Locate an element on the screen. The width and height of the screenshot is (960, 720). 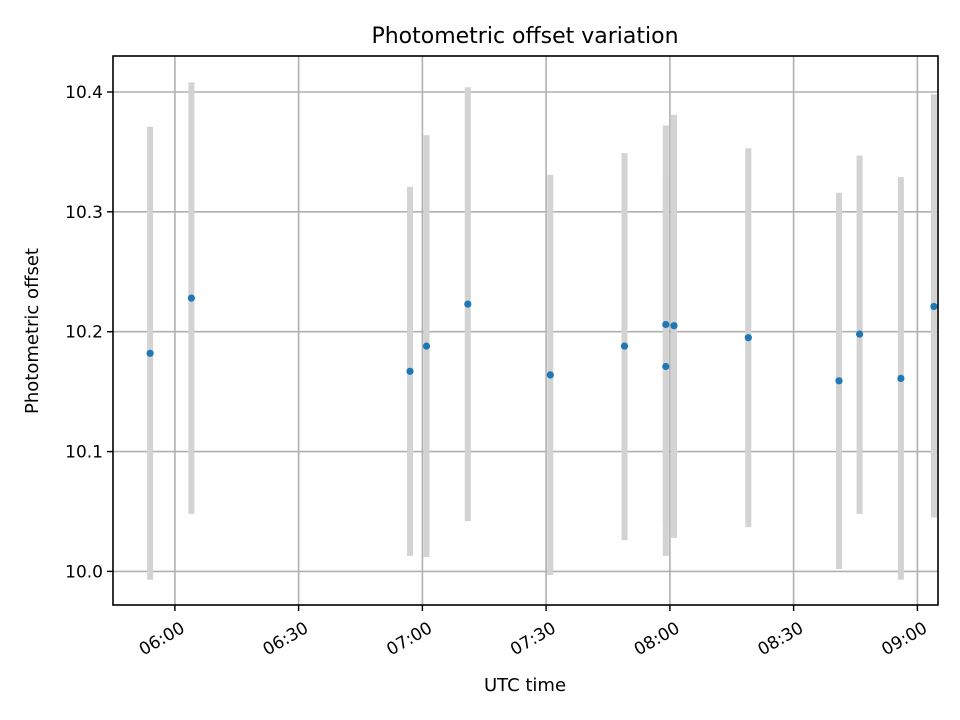
y-tick-label: 10.2 is located at coordinates (84, 333).